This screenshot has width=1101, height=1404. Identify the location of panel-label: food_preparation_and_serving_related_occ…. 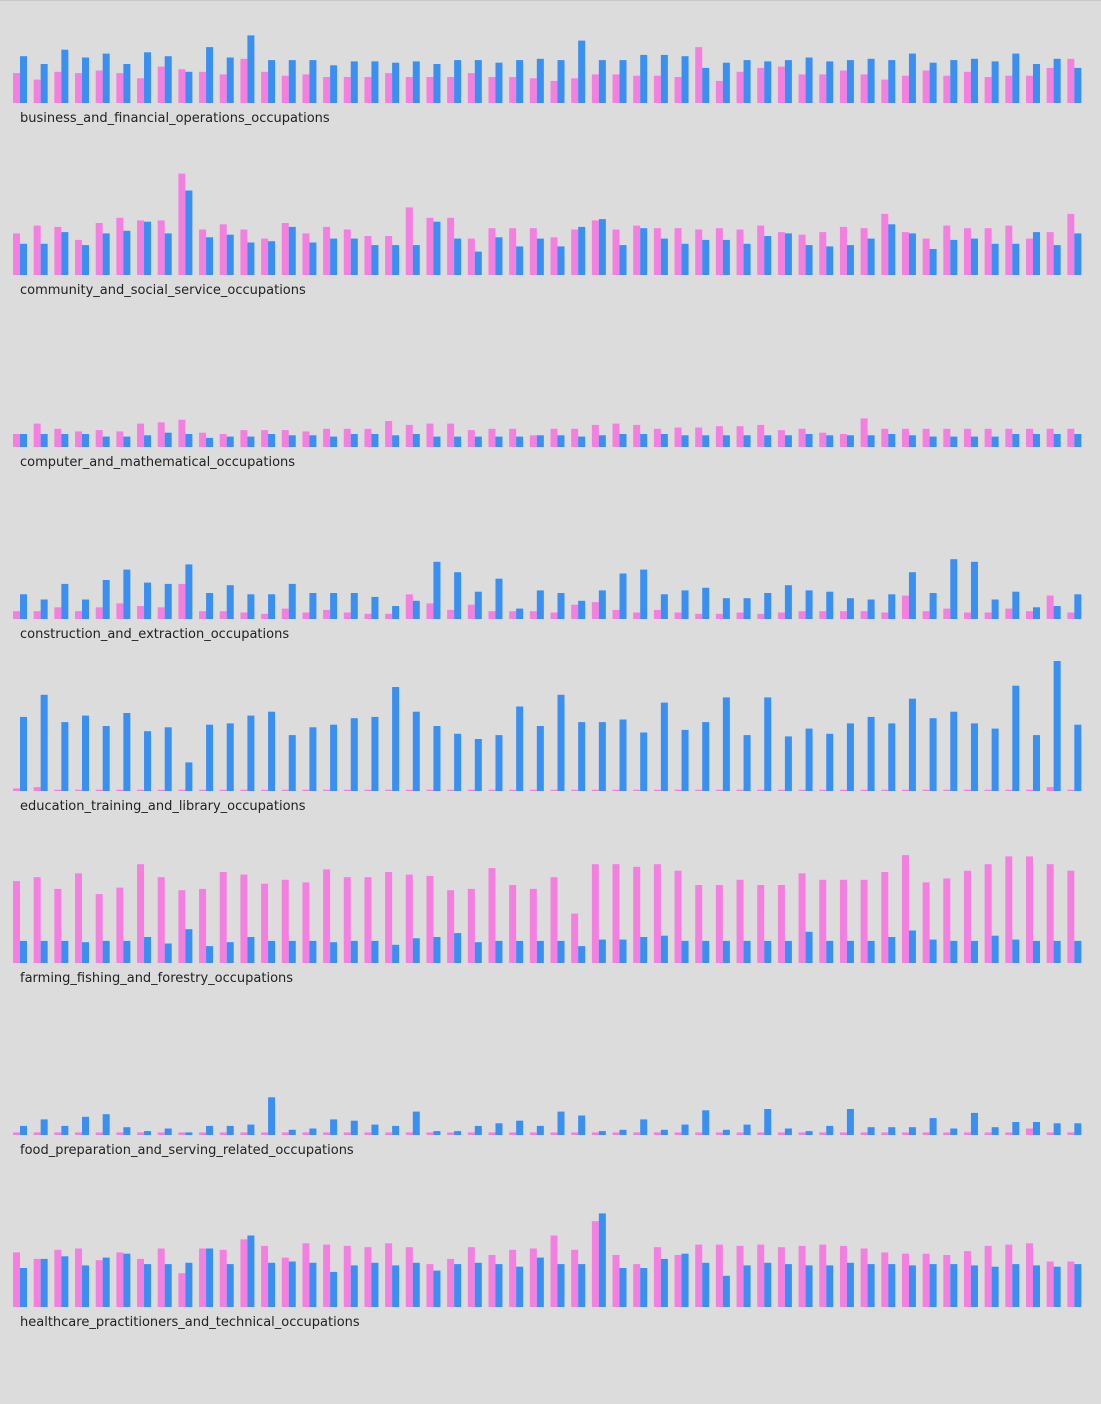
(187, 1150).